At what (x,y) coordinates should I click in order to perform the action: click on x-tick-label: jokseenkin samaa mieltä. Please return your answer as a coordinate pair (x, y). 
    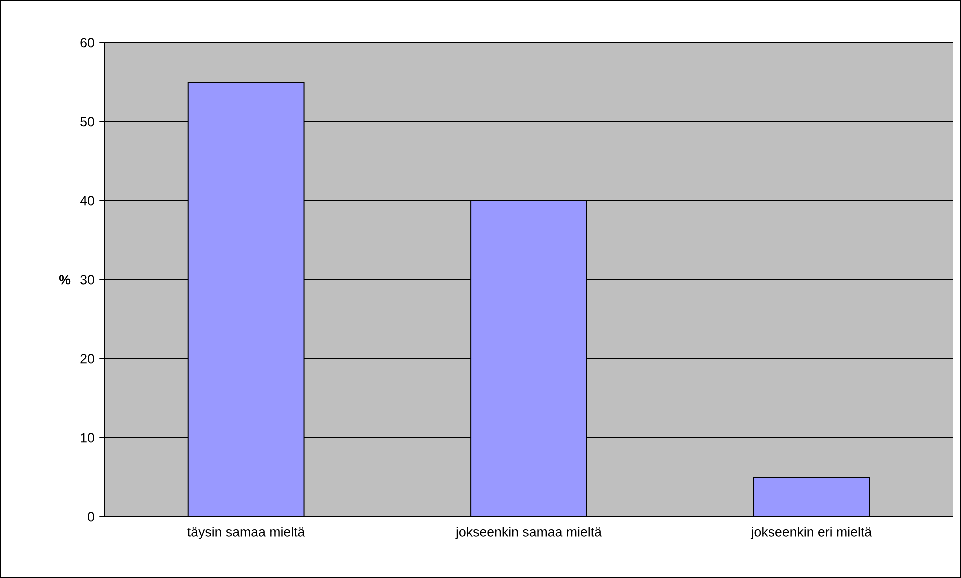
    Looking at the image, I should click on (529, 533).